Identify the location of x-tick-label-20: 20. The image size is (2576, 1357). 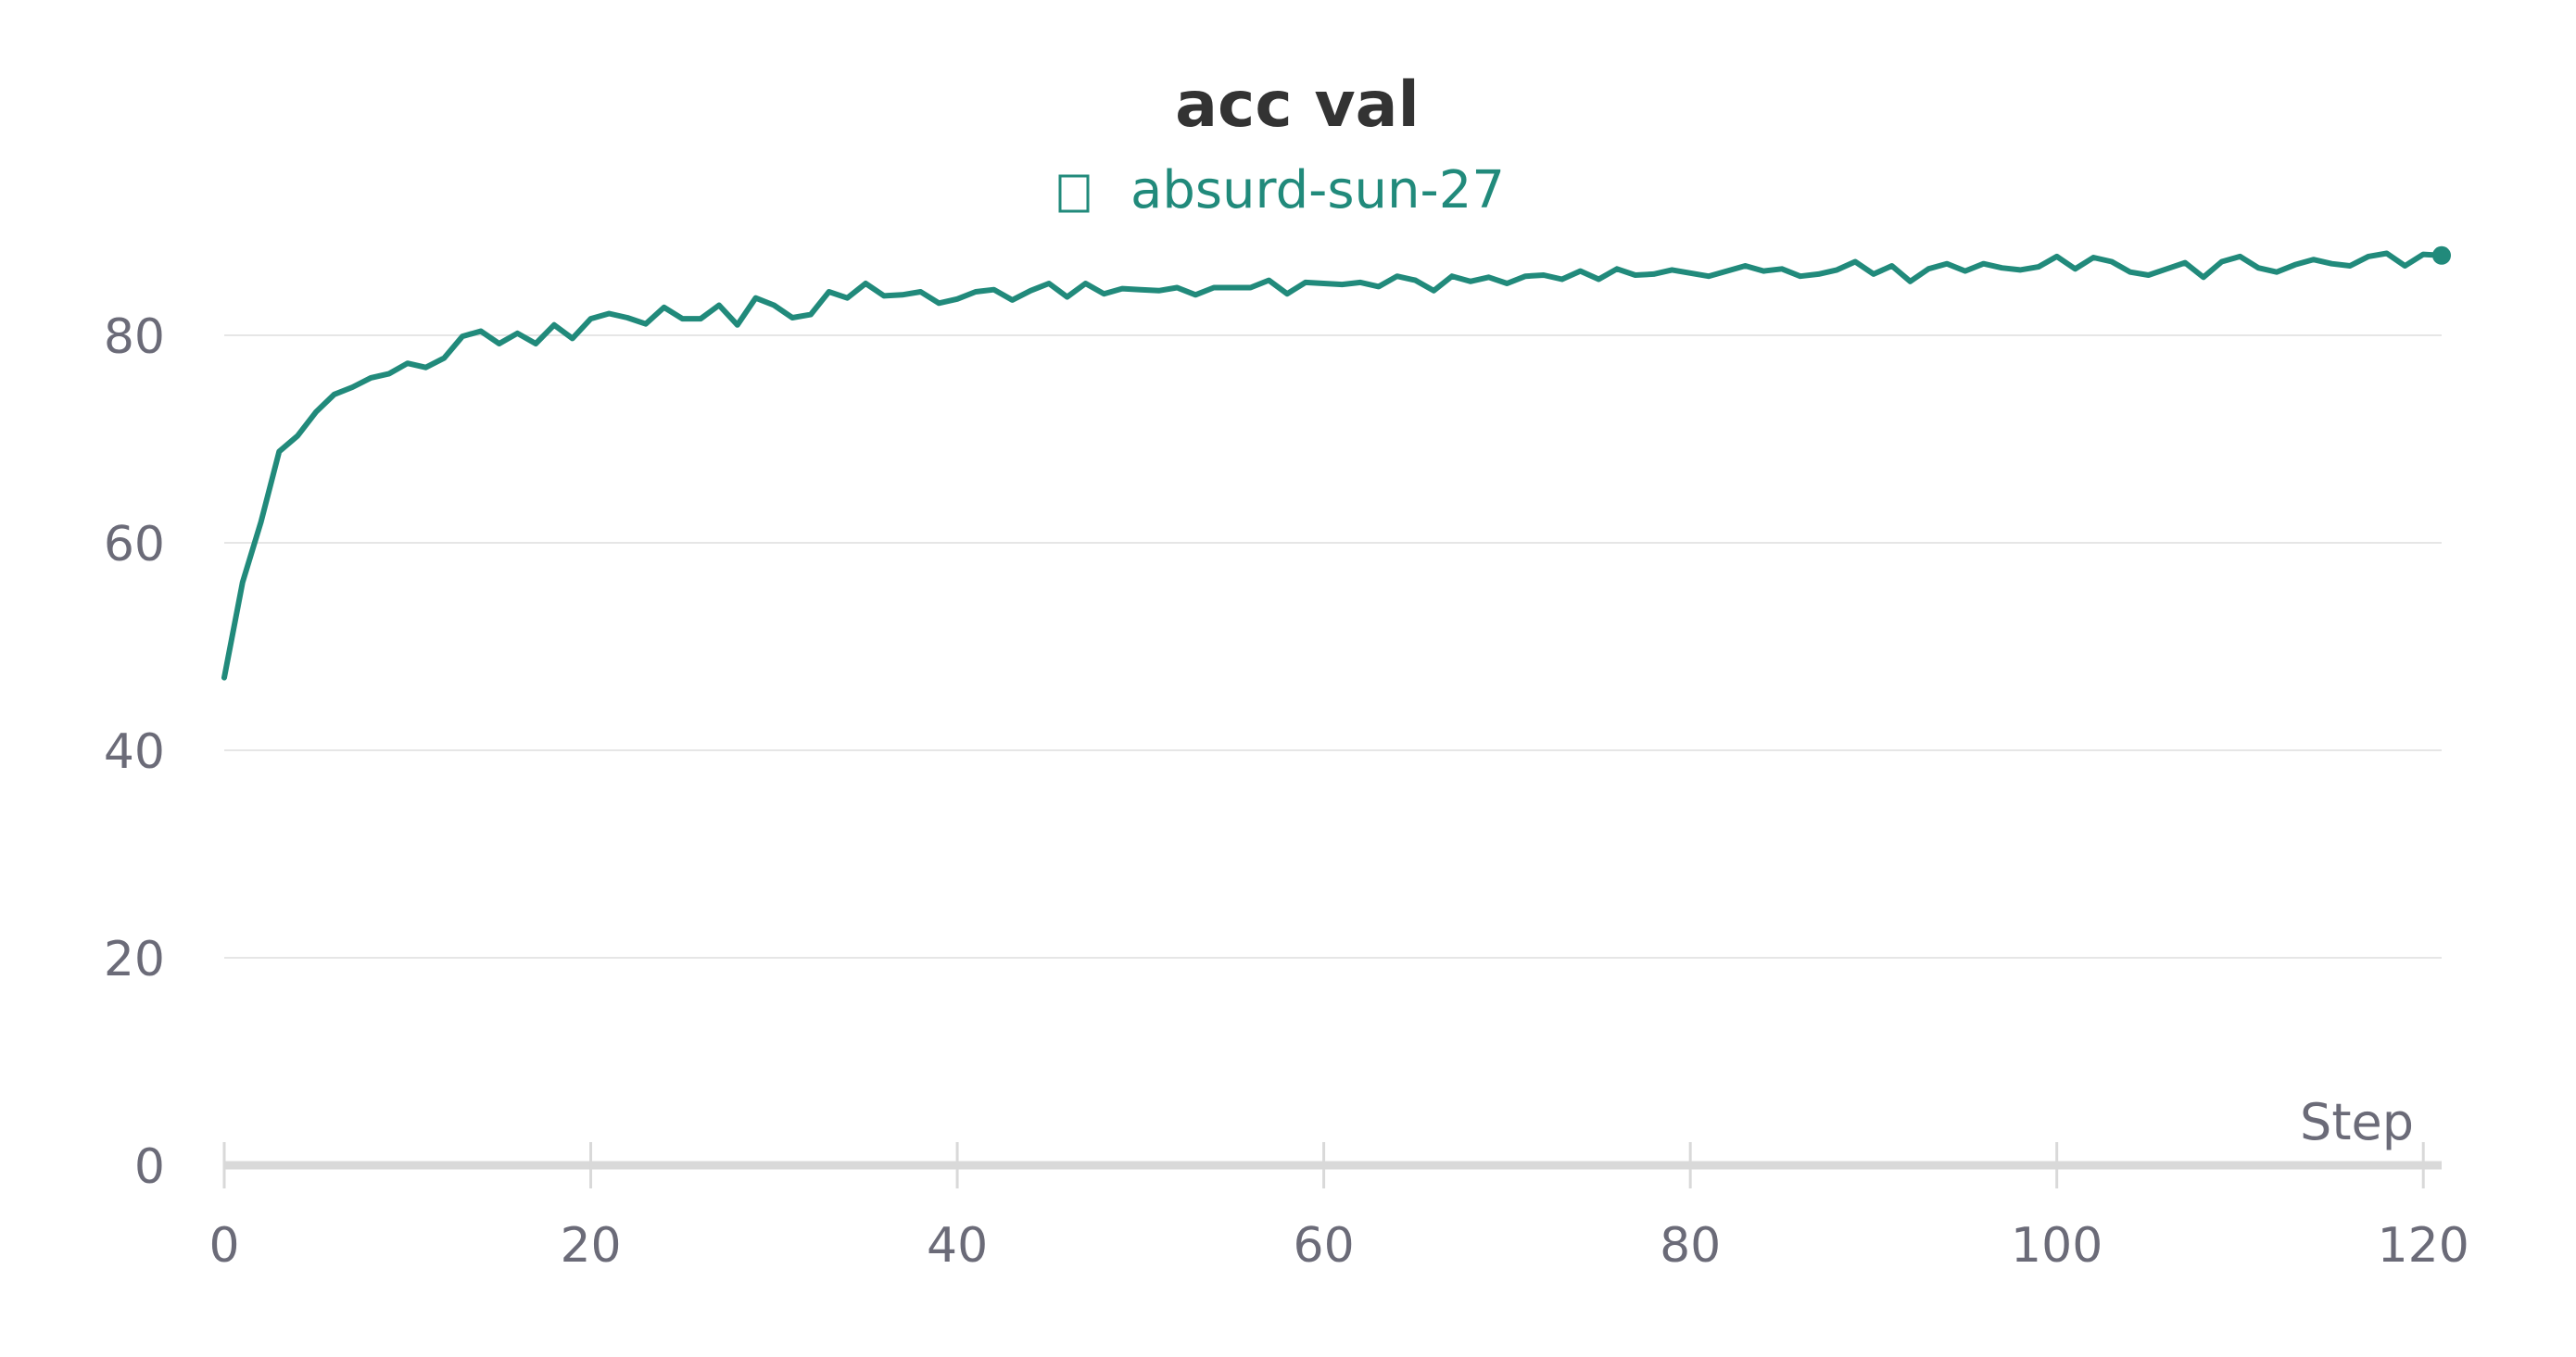
(590, 1246).